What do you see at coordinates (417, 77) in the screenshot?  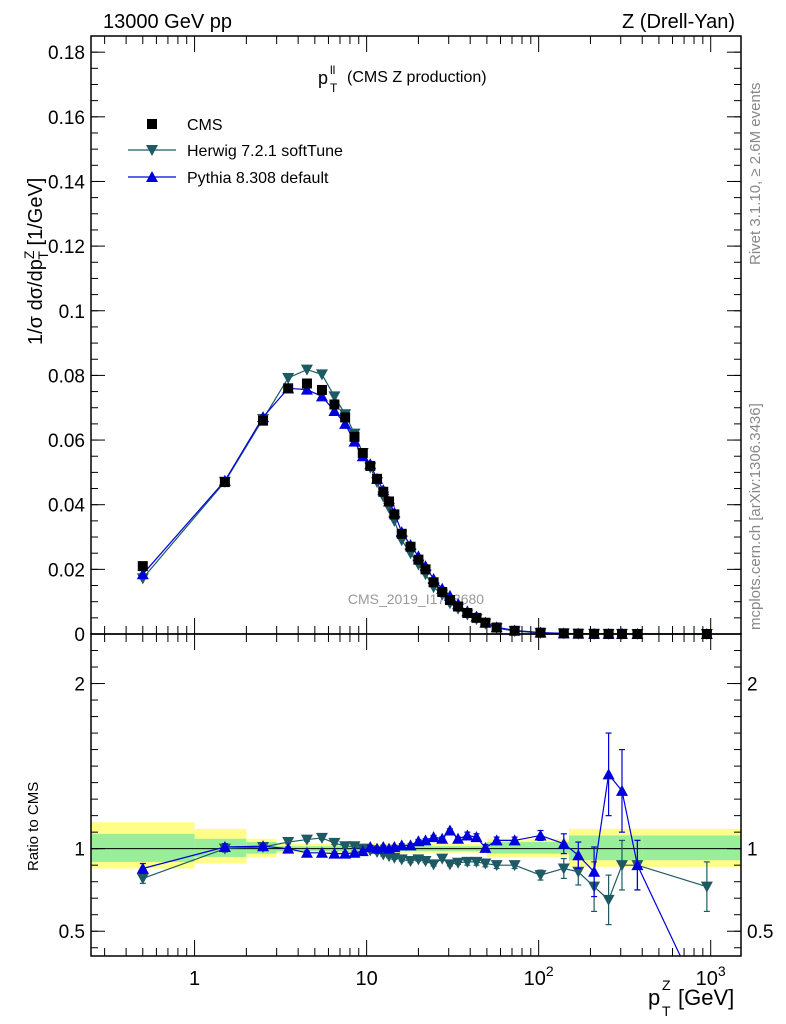 I see `main-title-text: (CMS Z production)` at bounding box center [417, 77].